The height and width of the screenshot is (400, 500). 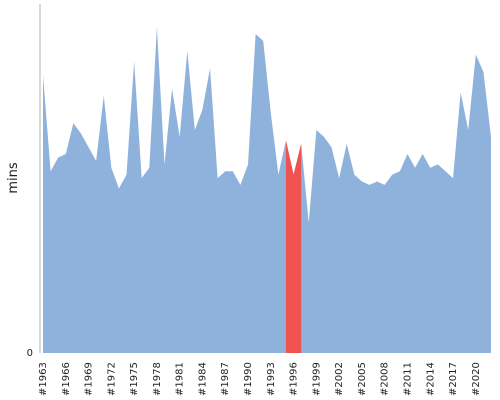 What do you see at coordinates (407, 379) in the screenshot?
I see `x-tick-label: #2011` at bounding box center [407, 379].